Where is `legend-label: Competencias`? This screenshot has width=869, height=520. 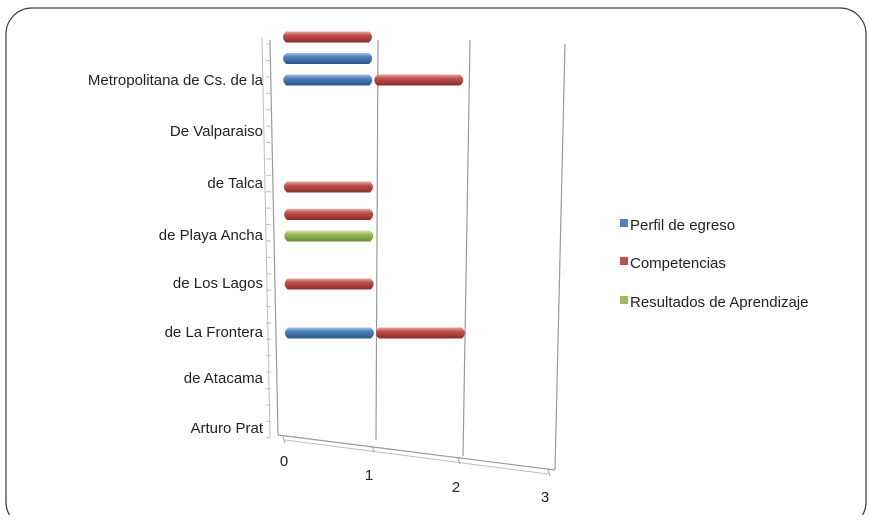
legend-label: Competencias is located at coordinates (678, 263).